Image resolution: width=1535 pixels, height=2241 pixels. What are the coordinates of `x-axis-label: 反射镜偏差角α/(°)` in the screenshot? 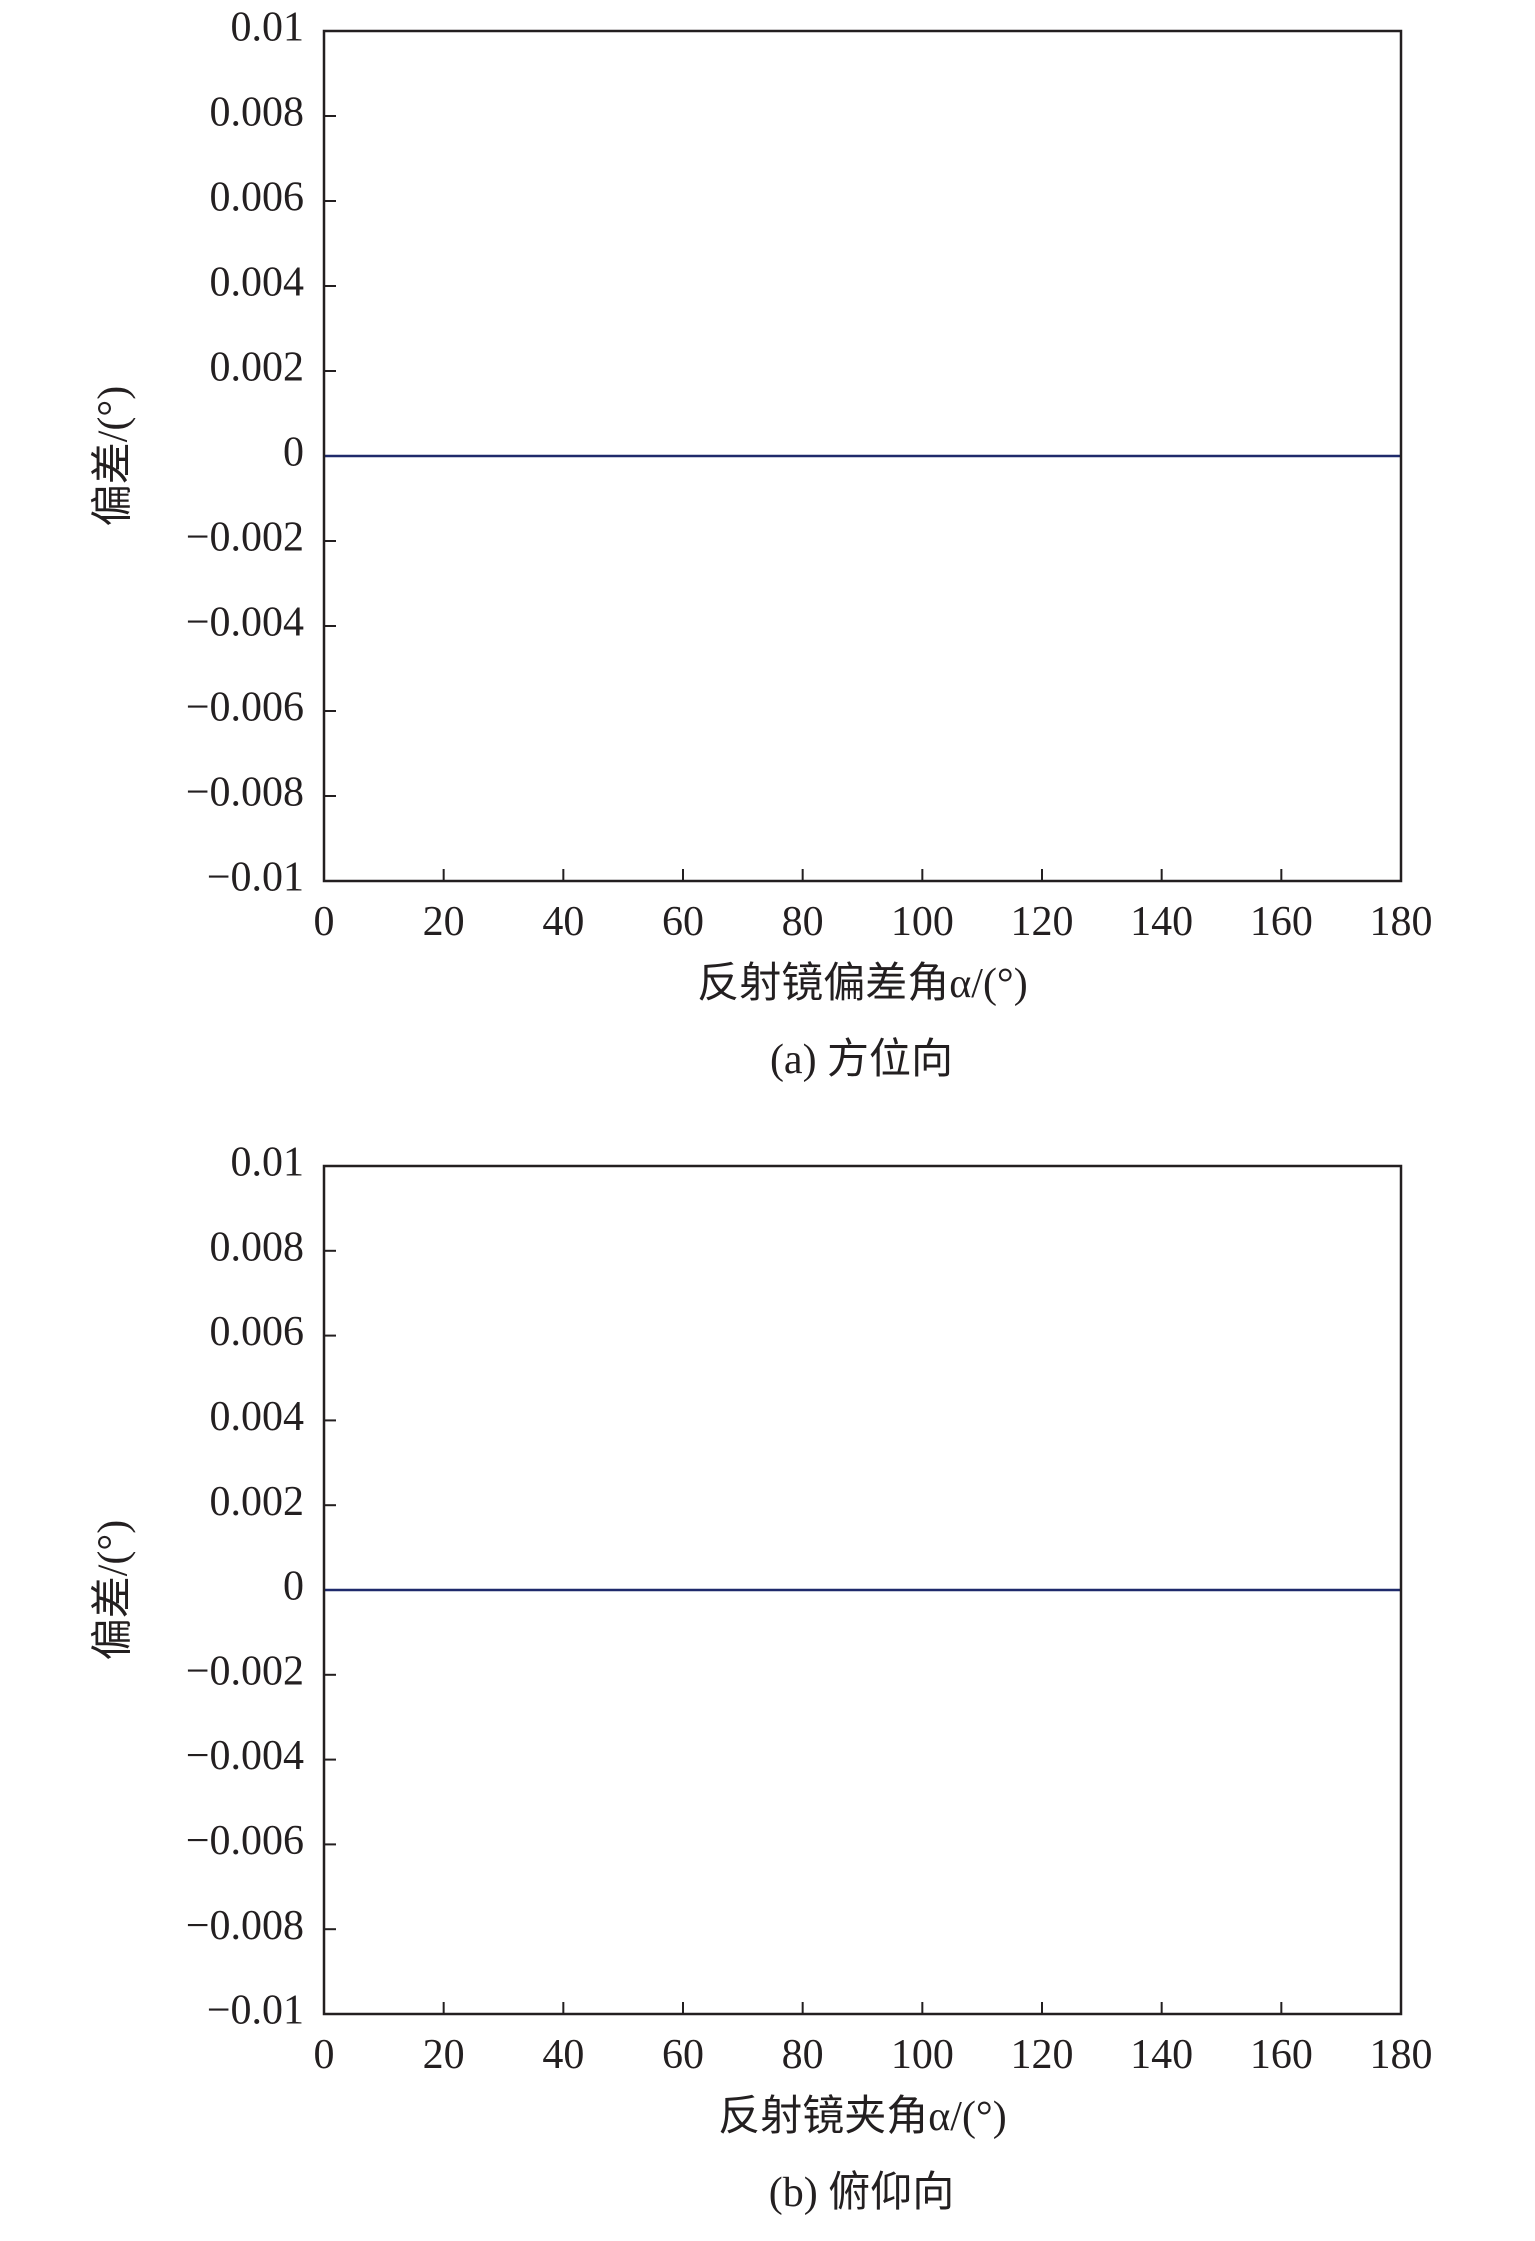 It's located at (862, 983).